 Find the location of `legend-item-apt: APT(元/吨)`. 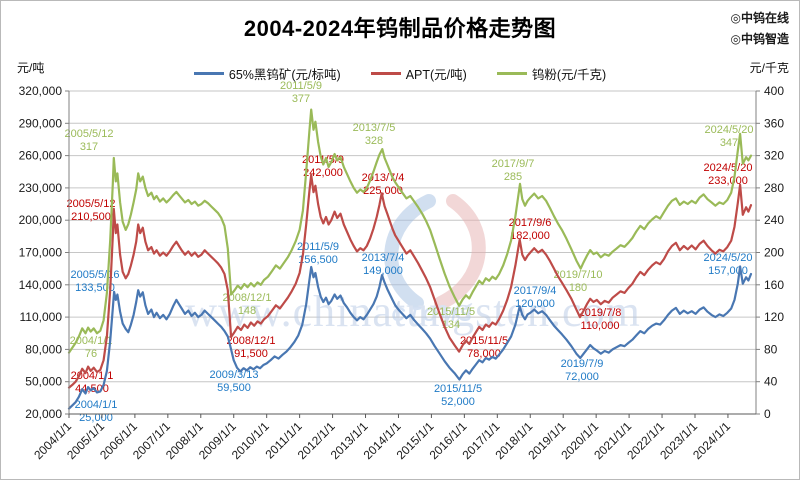

legend-item-apt: APT(元/吨) is located at coordinates (418, 73).